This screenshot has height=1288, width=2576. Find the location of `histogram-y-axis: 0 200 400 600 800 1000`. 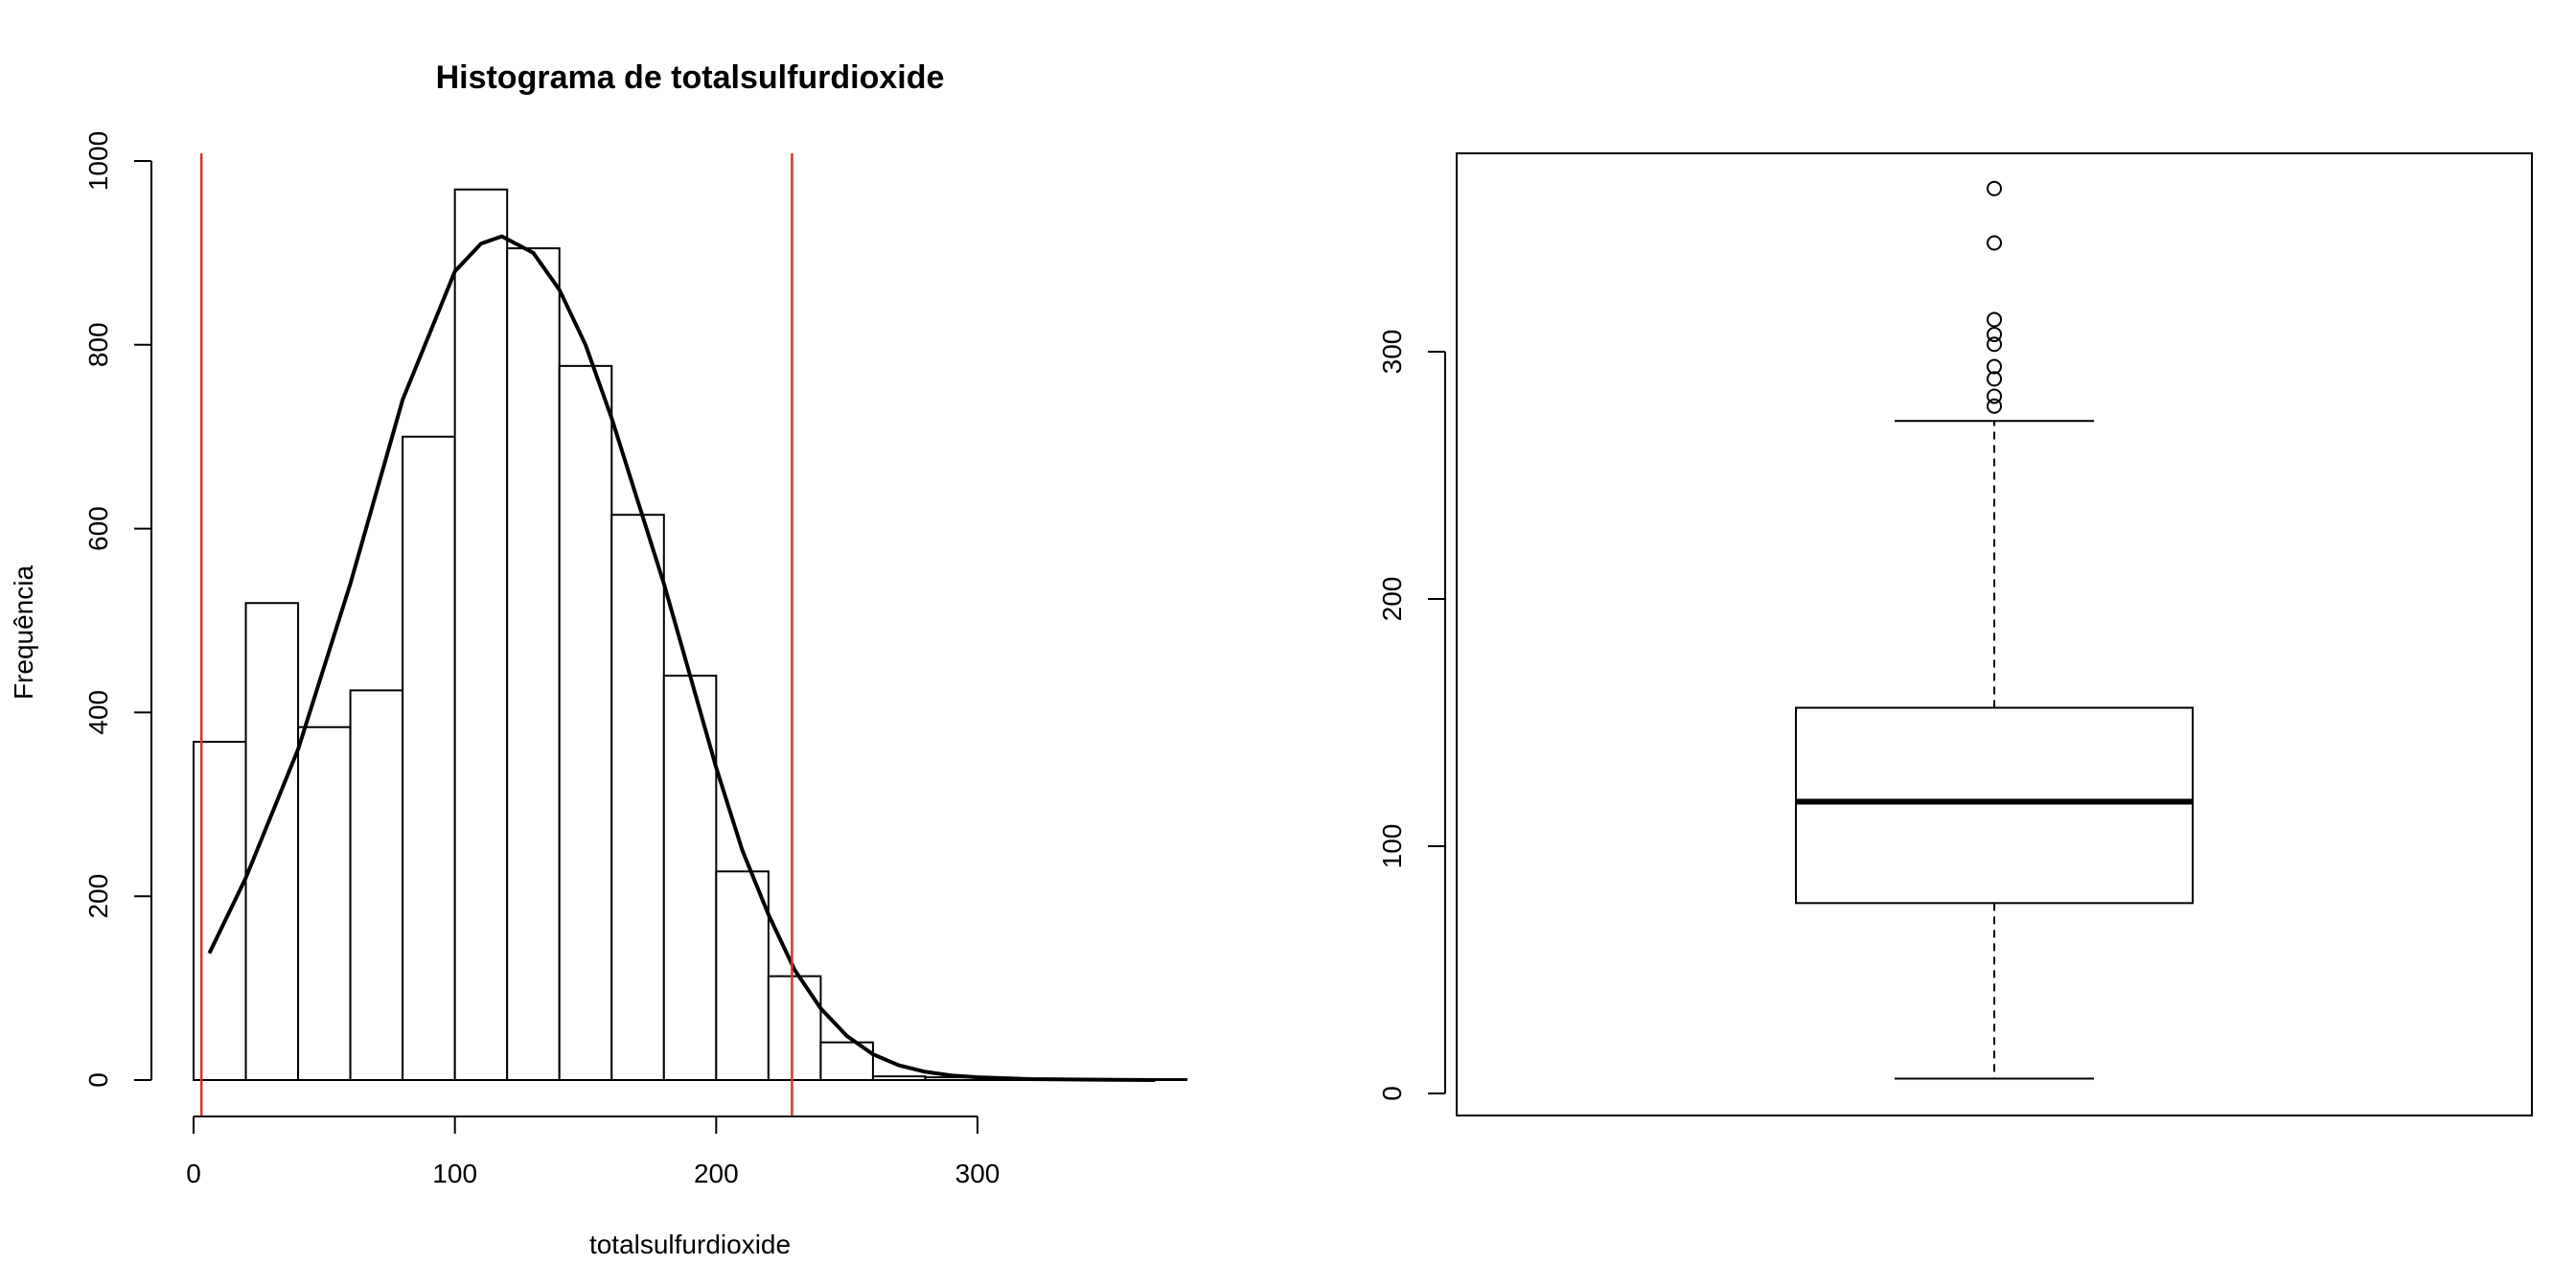

histogram-y-axis: 0 200 400 600 800 1000 is located at coordinates (117, 609).